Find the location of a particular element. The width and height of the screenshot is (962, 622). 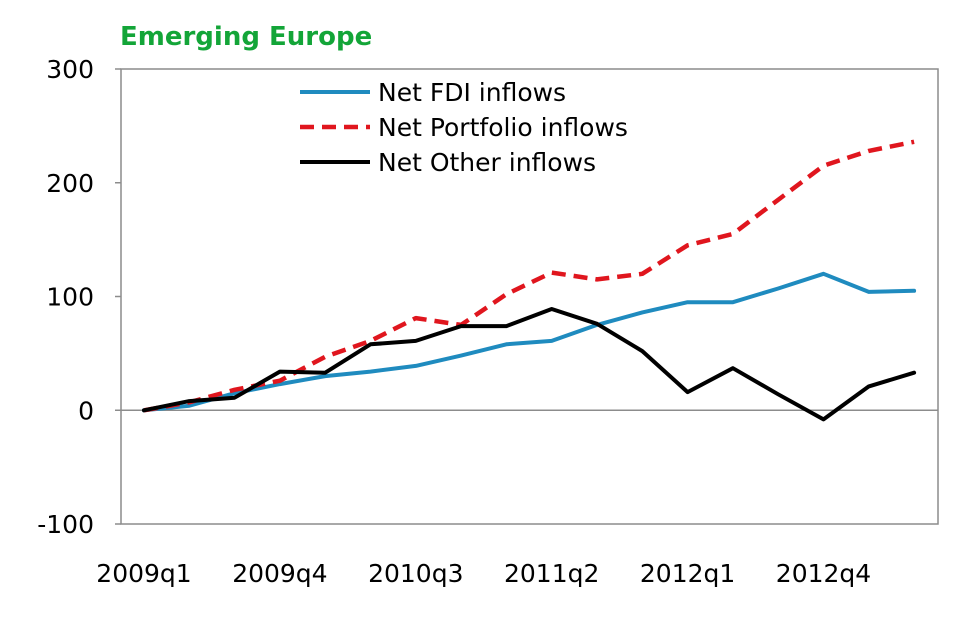

legend-label: Net Other inflows is located at coordinates (487, 162).